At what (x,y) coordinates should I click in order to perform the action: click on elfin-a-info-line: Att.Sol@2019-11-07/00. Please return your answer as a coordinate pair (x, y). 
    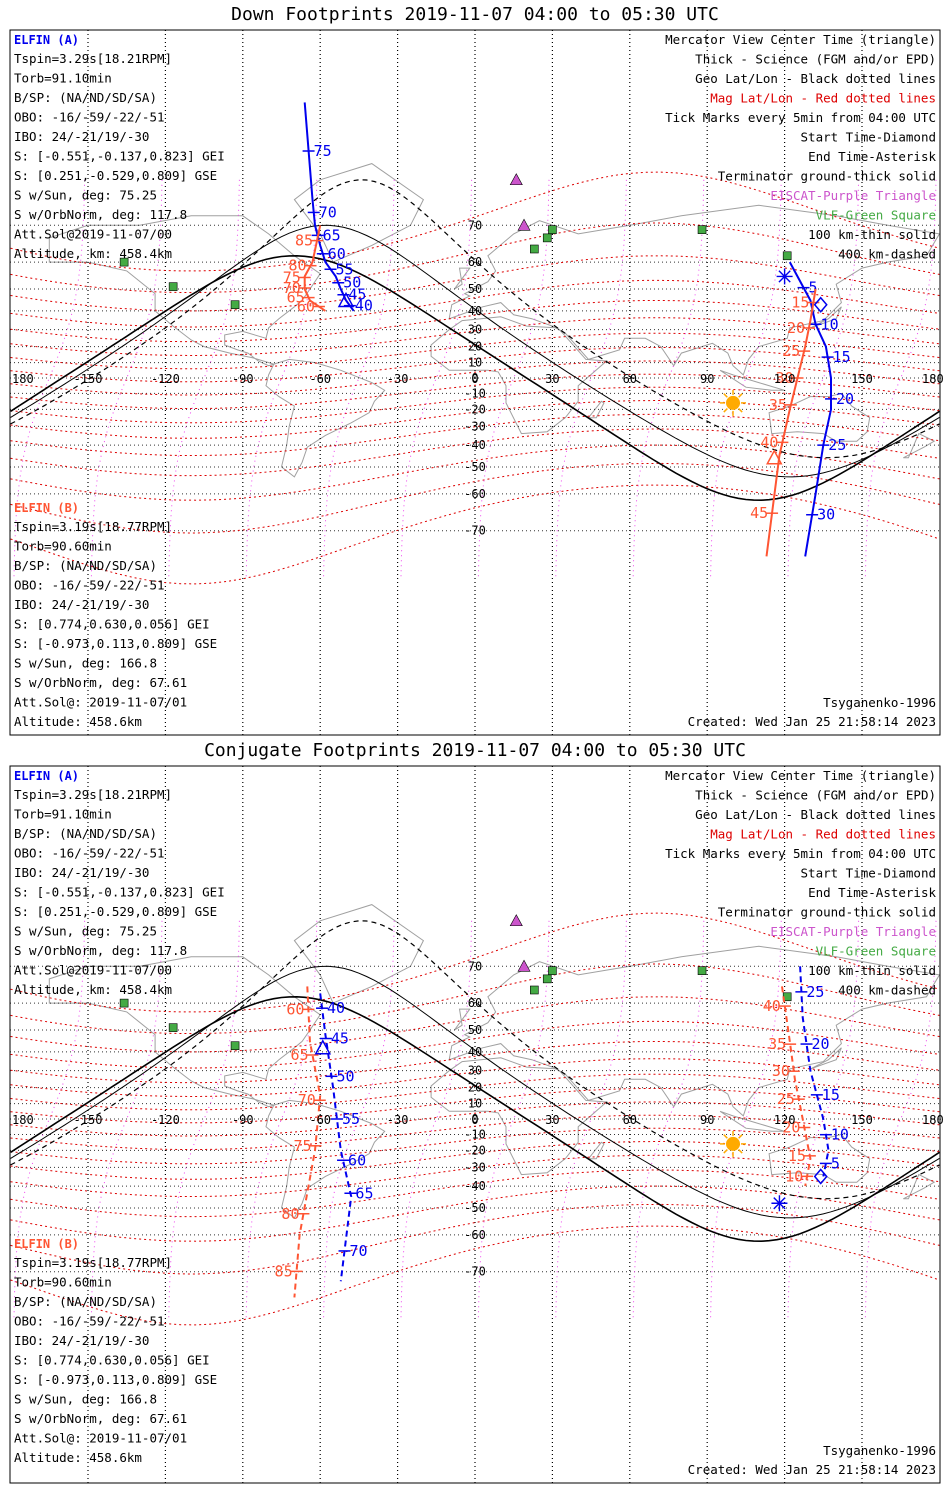
    Looking at the image, I should click on (93, 234).